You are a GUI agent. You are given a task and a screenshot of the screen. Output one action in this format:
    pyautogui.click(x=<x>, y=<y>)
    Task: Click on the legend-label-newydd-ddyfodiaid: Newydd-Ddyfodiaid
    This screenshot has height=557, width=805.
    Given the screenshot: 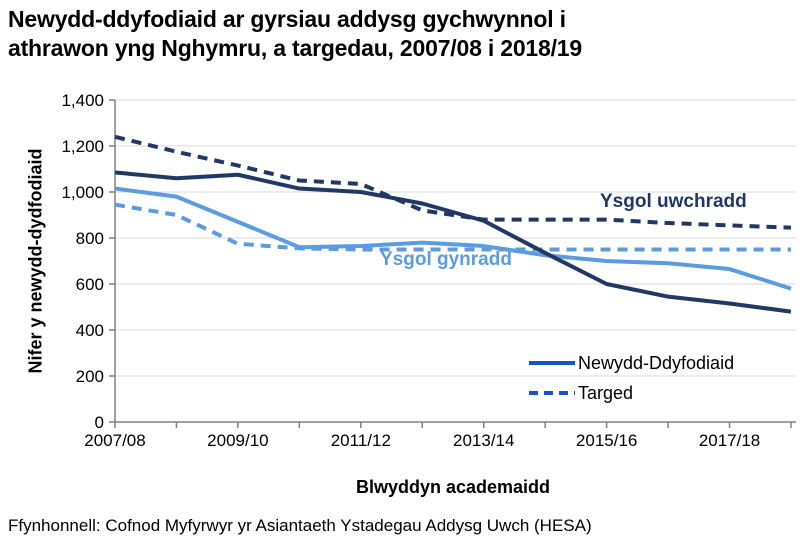 What is the action you would take?
    pyautogui.click(x=656, y=362)
    